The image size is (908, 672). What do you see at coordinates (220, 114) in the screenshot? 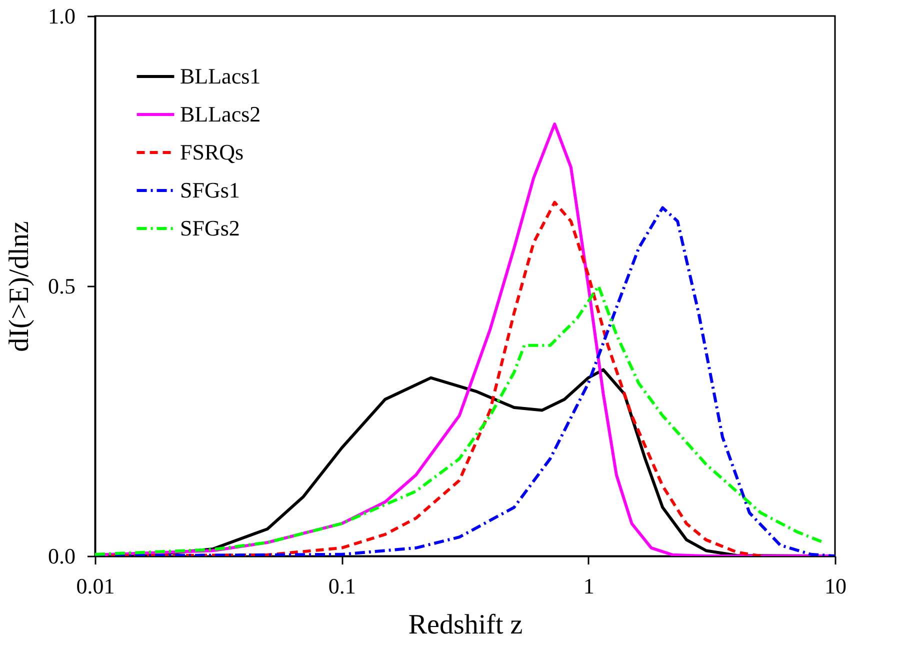
I see `legend-label: BLLacs2` at bounding box center [220, 114].